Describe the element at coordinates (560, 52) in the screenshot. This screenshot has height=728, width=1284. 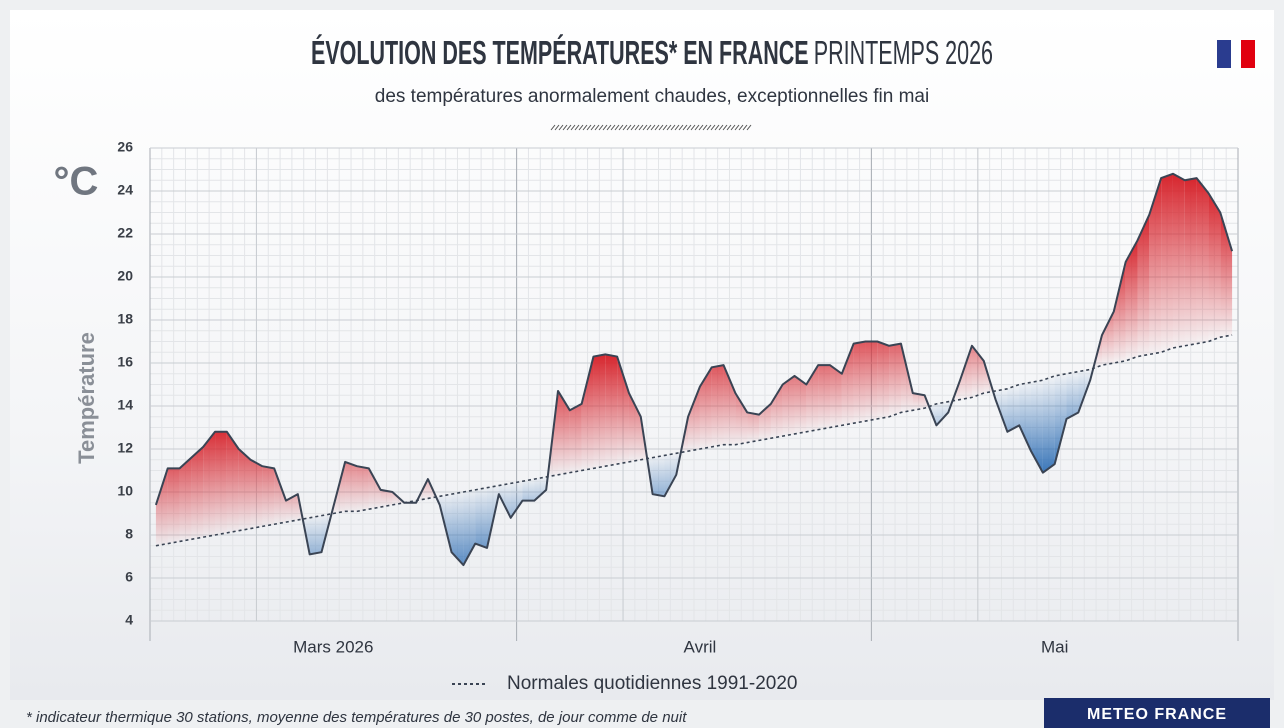
I see `title-main: ÉVOLUTION DES TEMPÉRATURES* EN FRANCE` at that location.